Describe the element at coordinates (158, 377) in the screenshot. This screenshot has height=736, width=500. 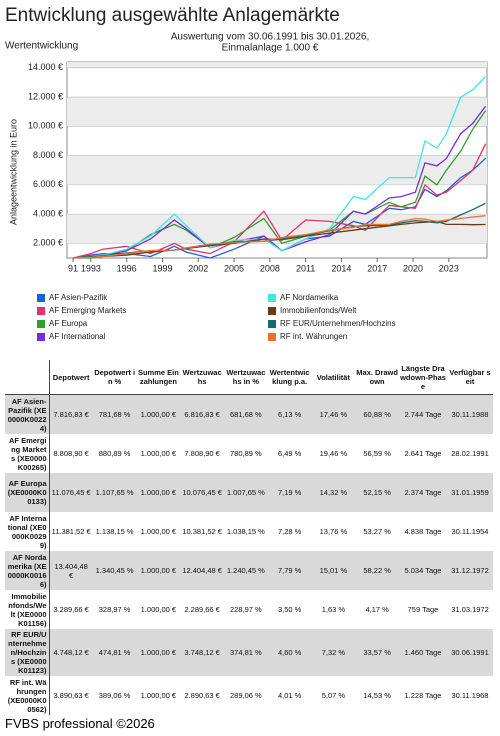
I see `column-header: Summe Einzahlungen` at that location.